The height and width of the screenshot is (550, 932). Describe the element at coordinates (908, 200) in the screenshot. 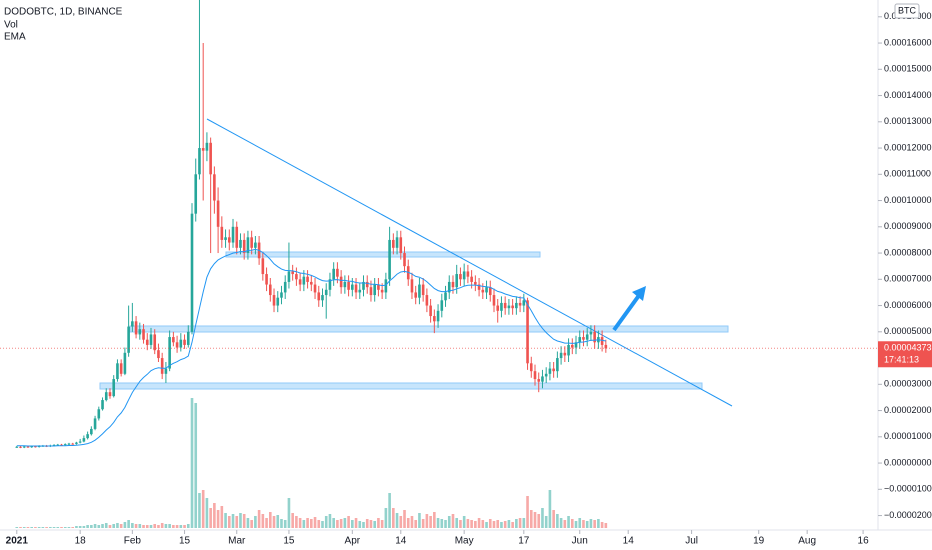

I see `y-tick-label: 0.00010000` at that location.